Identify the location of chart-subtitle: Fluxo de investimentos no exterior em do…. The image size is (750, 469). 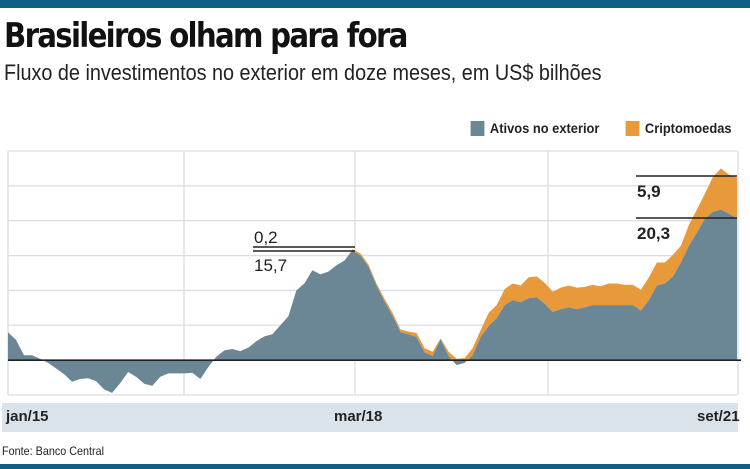
(303, 72).